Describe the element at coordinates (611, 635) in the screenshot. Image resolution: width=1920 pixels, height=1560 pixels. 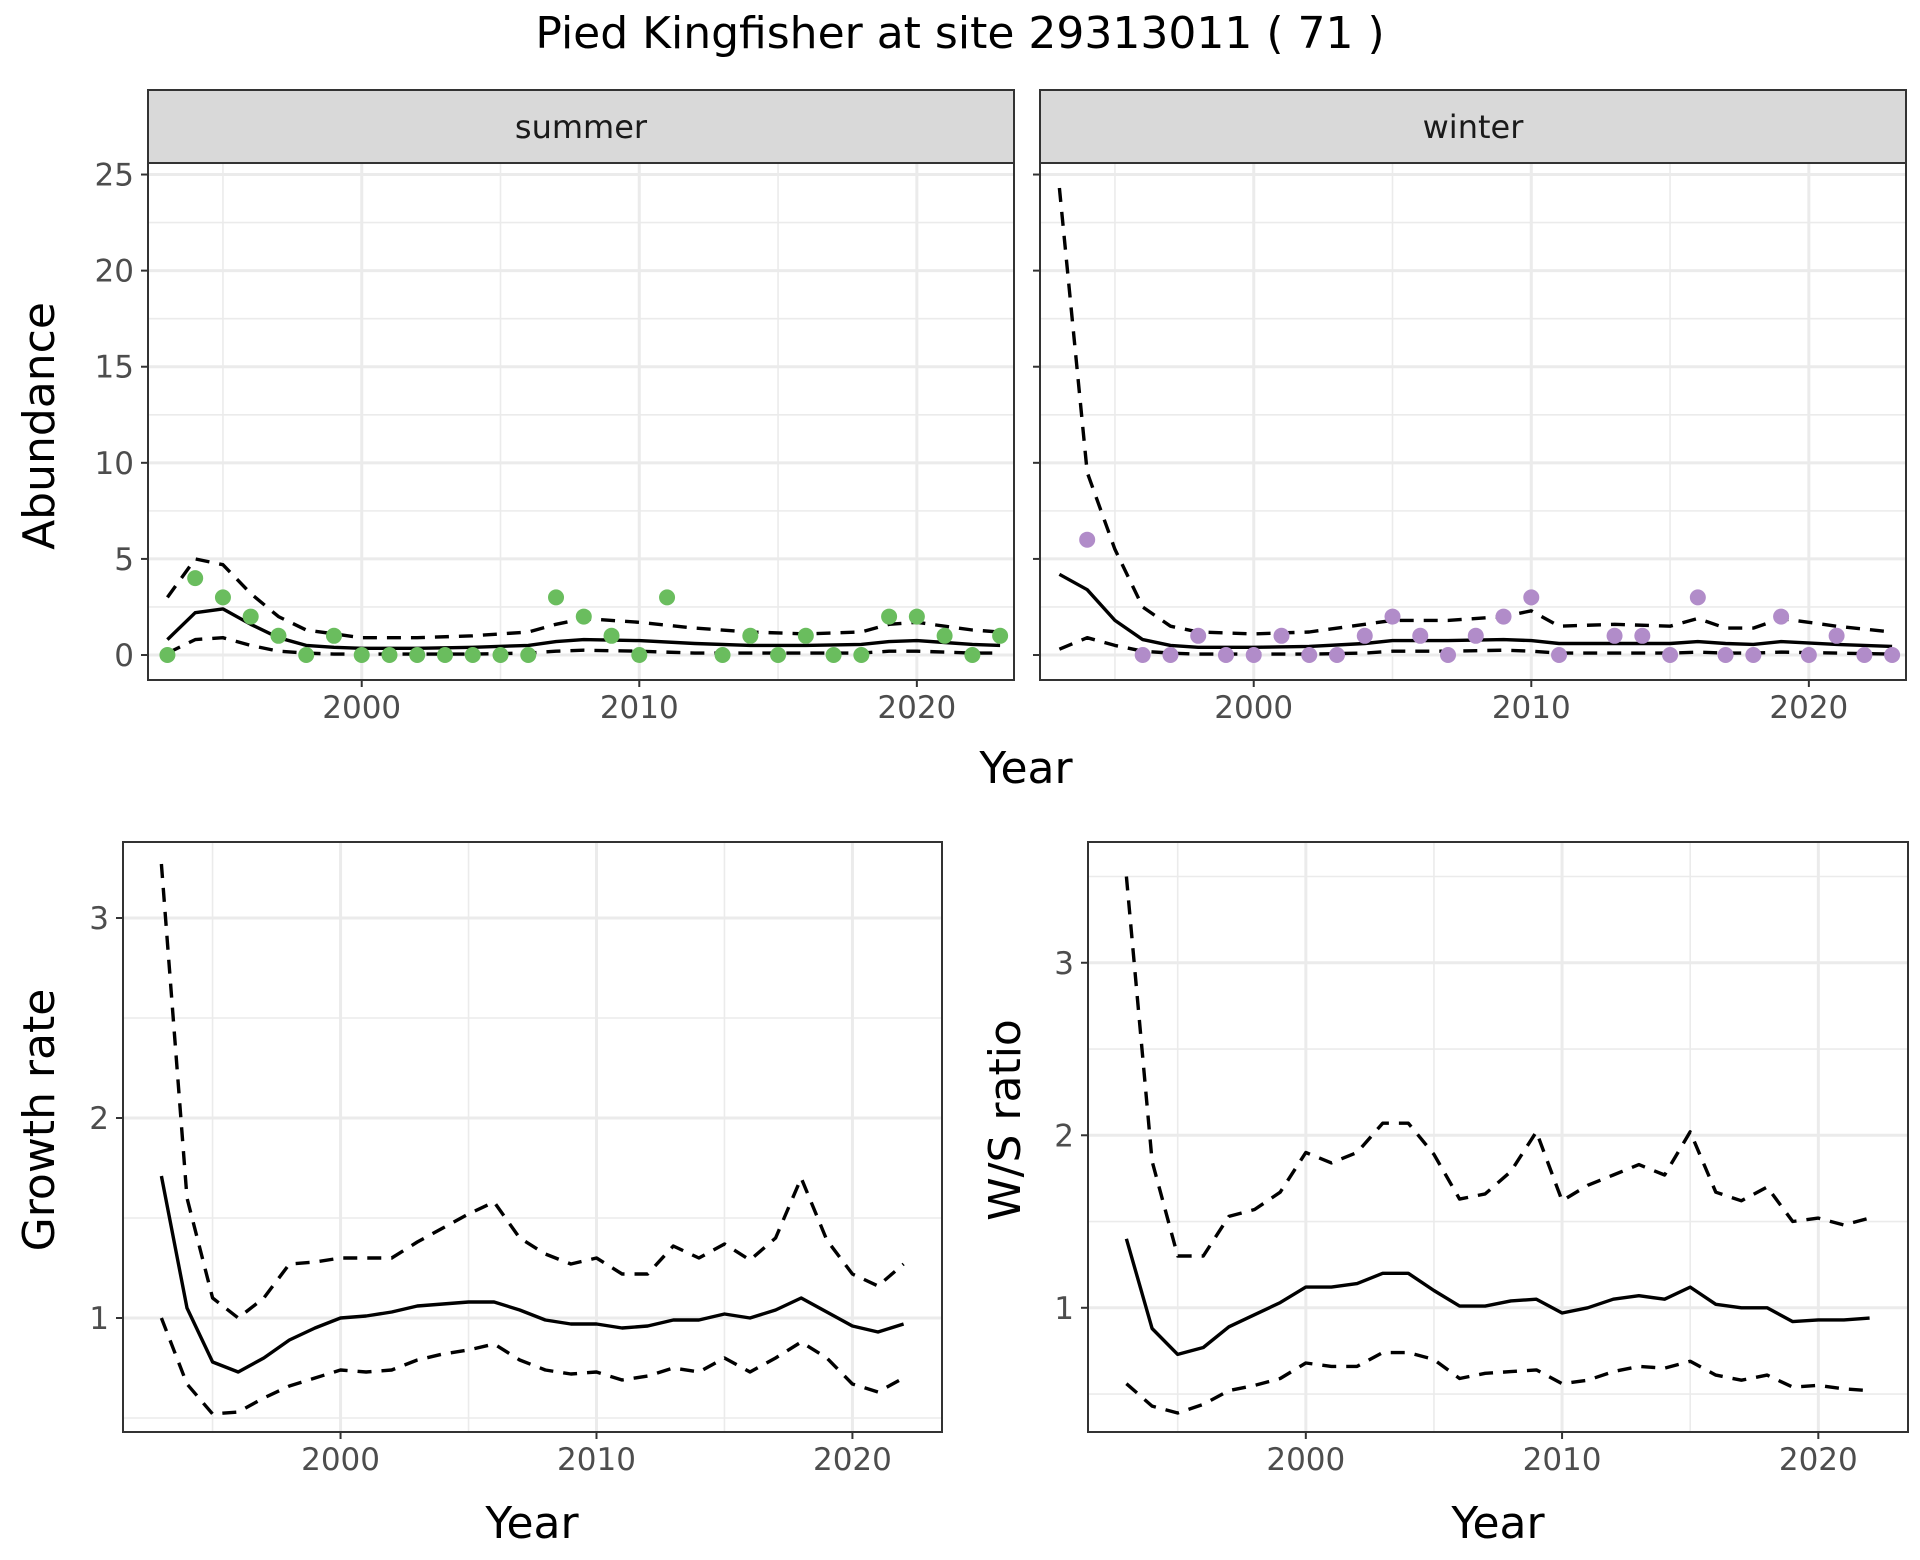
I see `summer-point-2009` at that location.